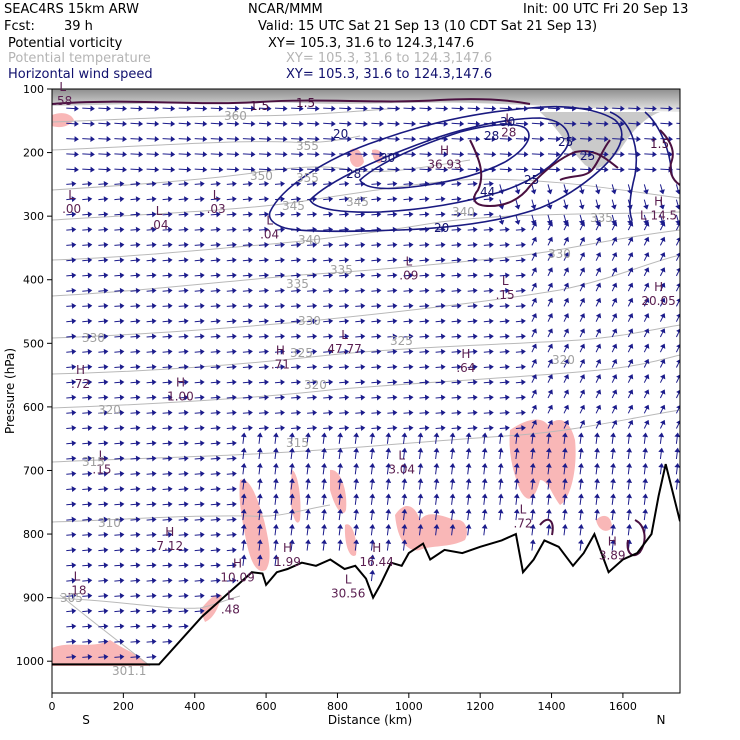 This screenshot has width=740, height=740. What do you see at coordinates (33, 343) in the screenshot?
I see `y-tick-label: 500` at bounding box center [33, 343].